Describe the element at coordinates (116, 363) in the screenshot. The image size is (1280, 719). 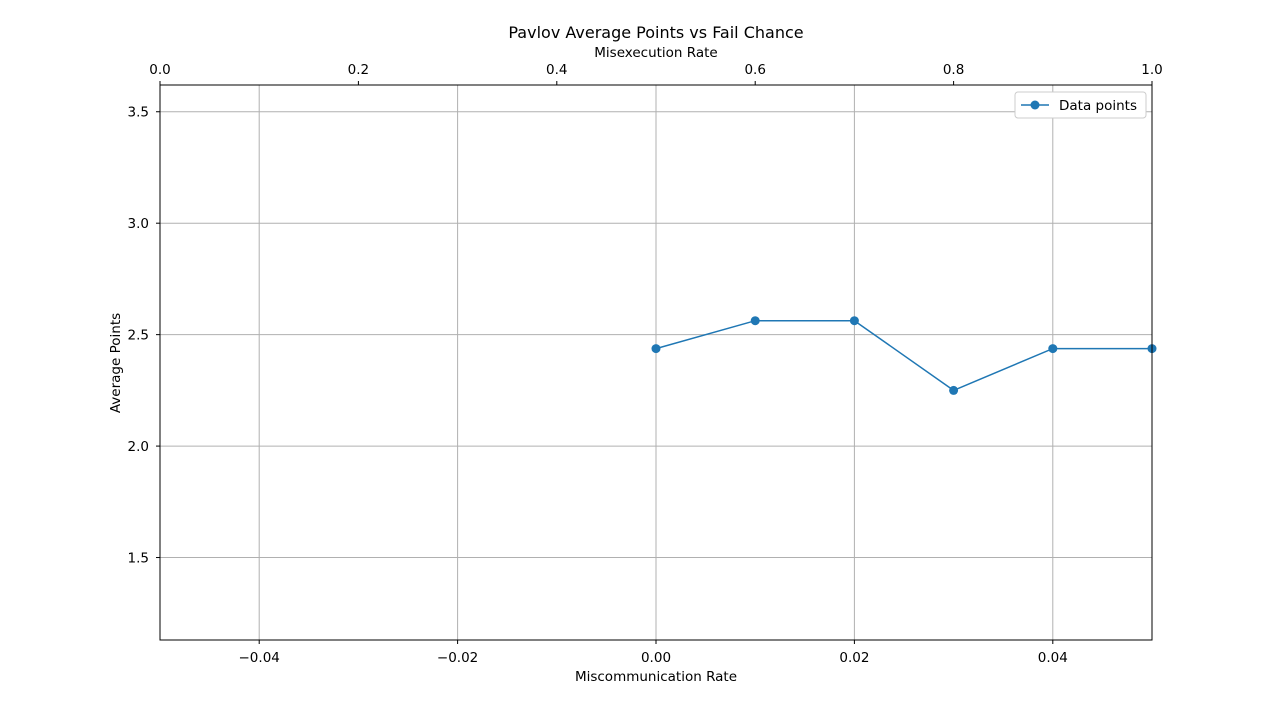
I see `y-axis-label: Average Points` at that location.